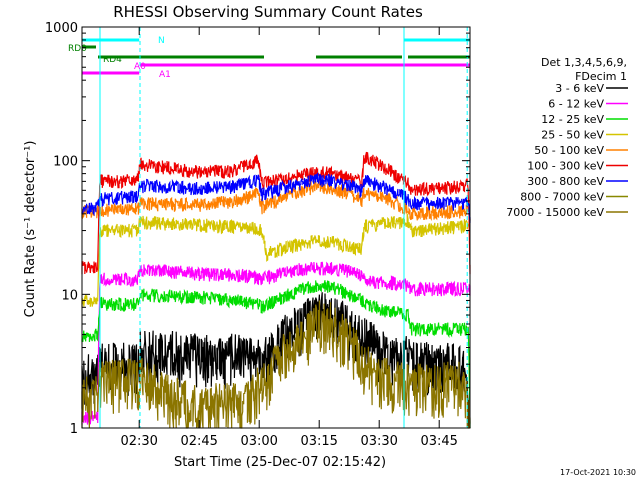  What do you see at coordinates (565, 181) in the screenshot?
I see `legend-entry-label: 300 - 800 keV` at bounding box center [565, 181].